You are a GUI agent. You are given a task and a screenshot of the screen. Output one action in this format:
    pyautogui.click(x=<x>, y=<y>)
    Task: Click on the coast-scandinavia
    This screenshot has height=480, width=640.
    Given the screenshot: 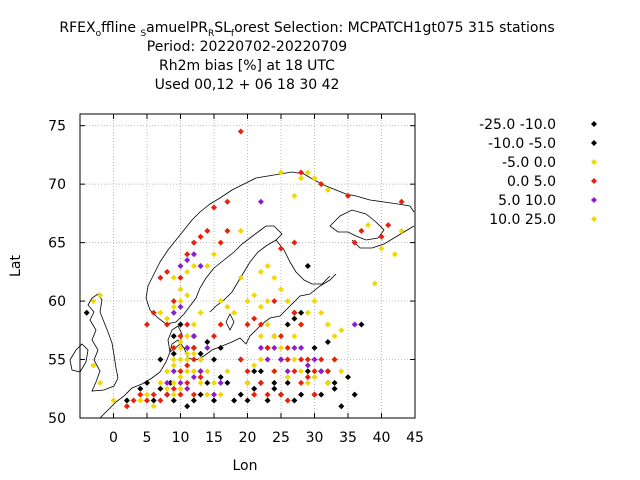 What is the action you would take?
    pyautogui.click(x=280, y=241)
    